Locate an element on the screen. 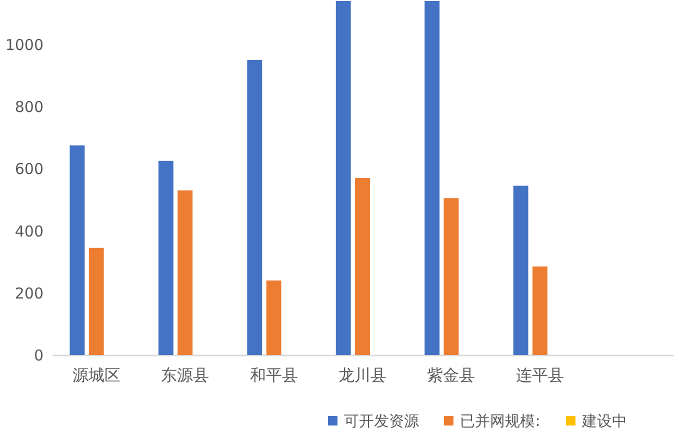 The image size is (678, 438). y-tick-label: 0 is located at coordinates (39, 355).